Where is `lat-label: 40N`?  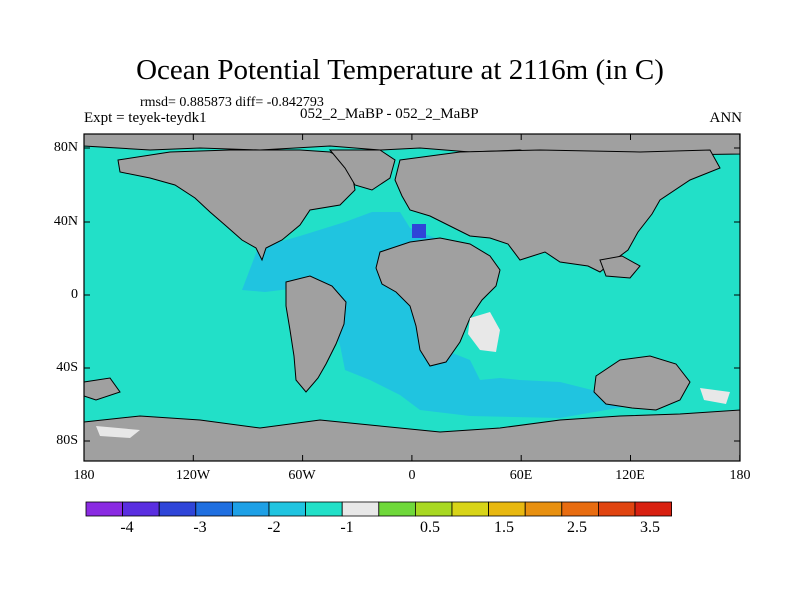 lat-label: 40N is located at coordinates (65, 221).